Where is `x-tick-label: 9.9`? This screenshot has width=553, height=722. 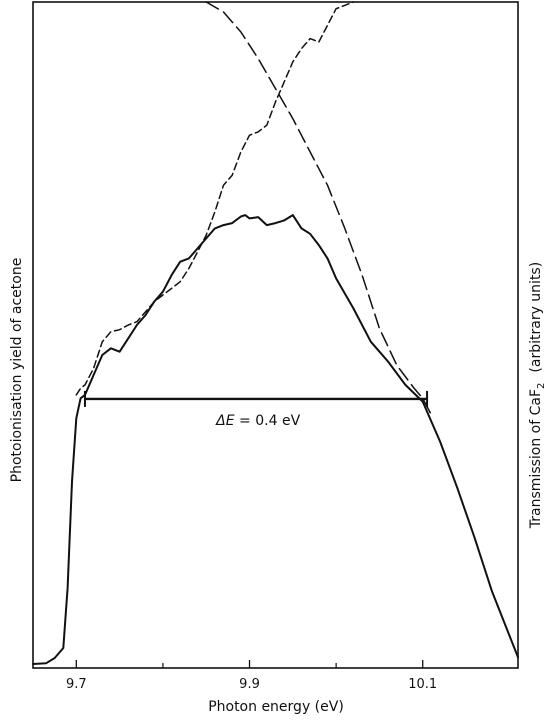
x-tick-label: 9.9 is located at coordinates (249, 684).